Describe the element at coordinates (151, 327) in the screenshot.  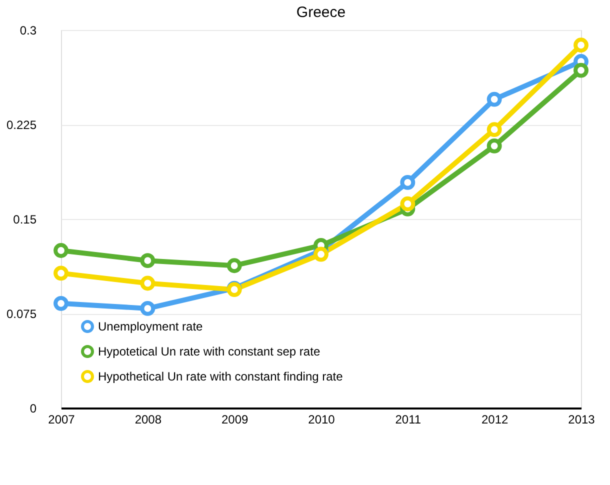
I see `legend-label: Unemployment rate` at that location.